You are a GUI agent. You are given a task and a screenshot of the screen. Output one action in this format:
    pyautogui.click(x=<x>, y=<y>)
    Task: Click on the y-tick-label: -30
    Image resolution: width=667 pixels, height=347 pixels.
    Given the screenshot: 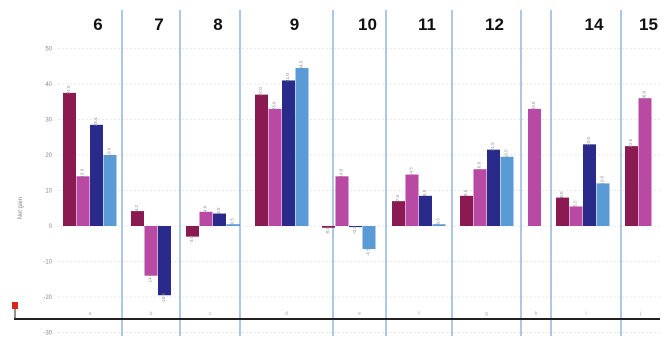 What is the action you would take?
    pyautogui.click(x=47, y=334)
    